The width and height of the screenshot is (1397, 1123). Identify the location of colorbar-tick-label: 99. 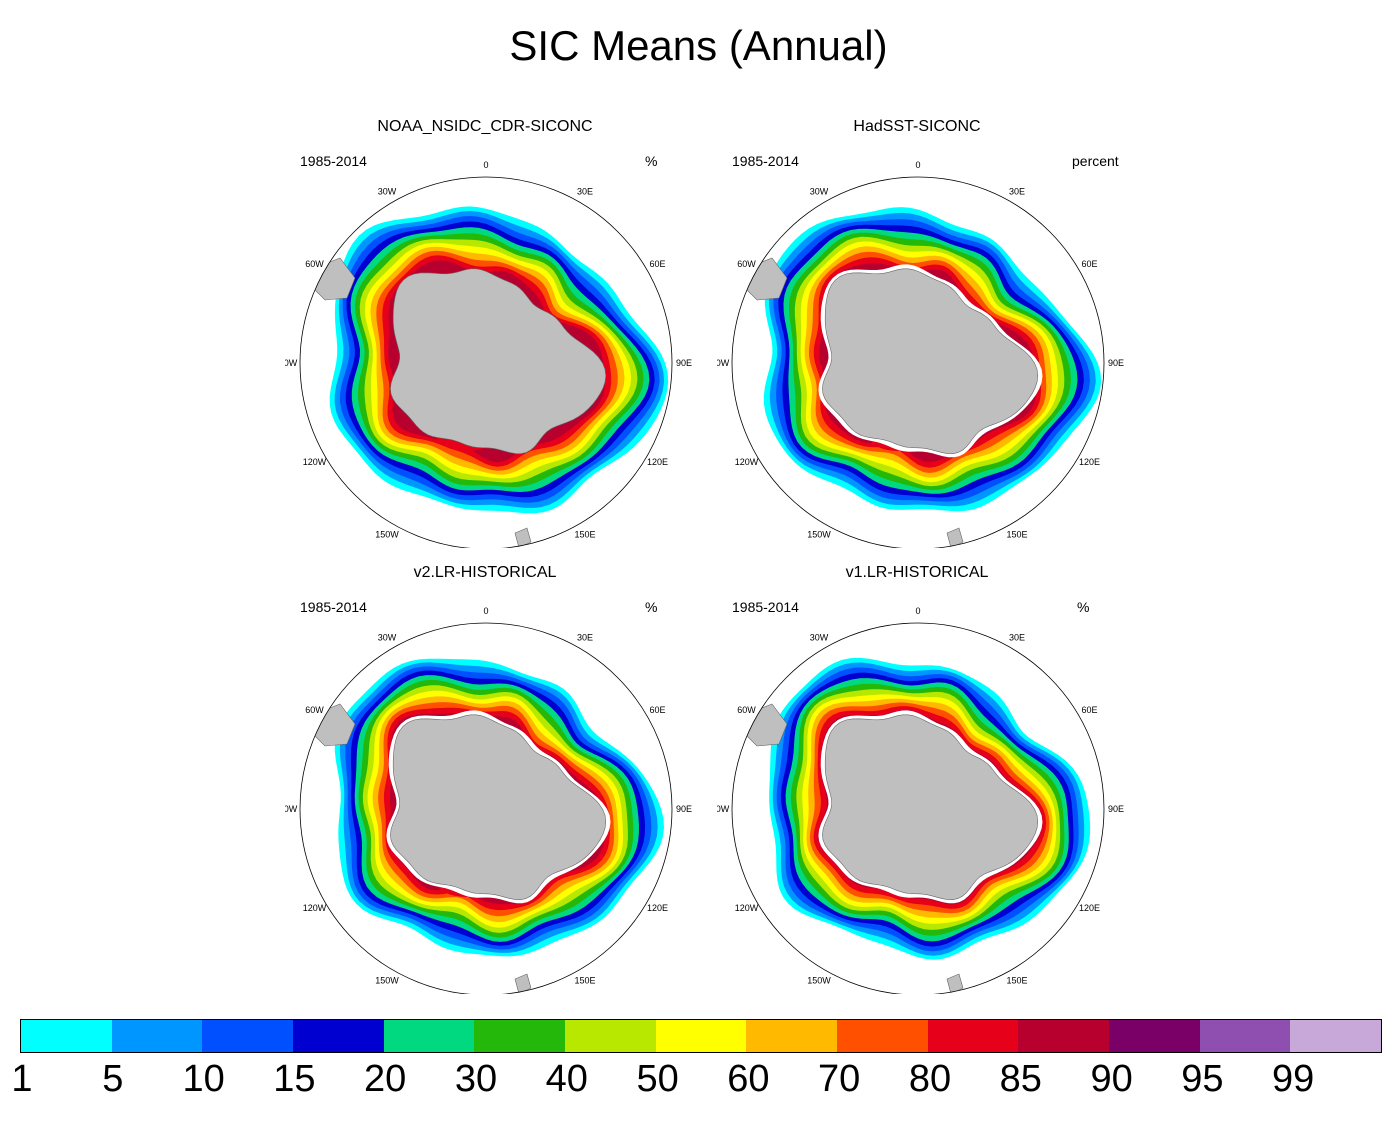
(1293, 1079).